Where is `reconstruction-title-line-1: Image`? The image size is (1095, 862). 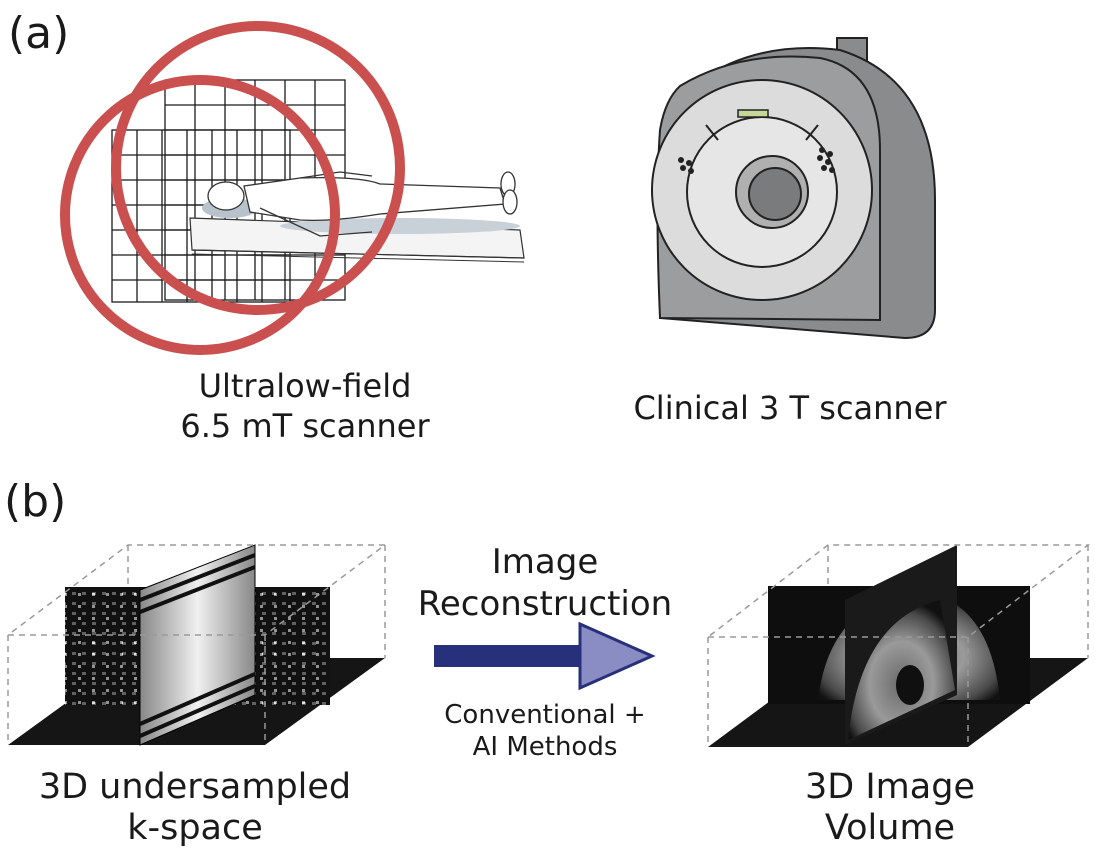
reconstruction-title-line-1: Image is located at coordinates (545, 562).